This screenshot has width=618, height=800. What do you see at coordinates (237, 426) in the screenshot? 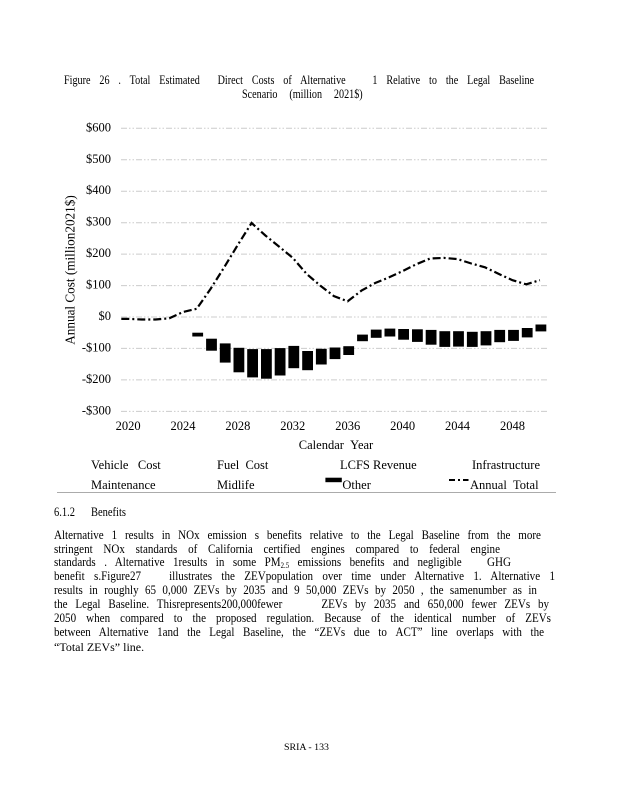
I see `svg-text: 2028` at bounding box center [237, 426].